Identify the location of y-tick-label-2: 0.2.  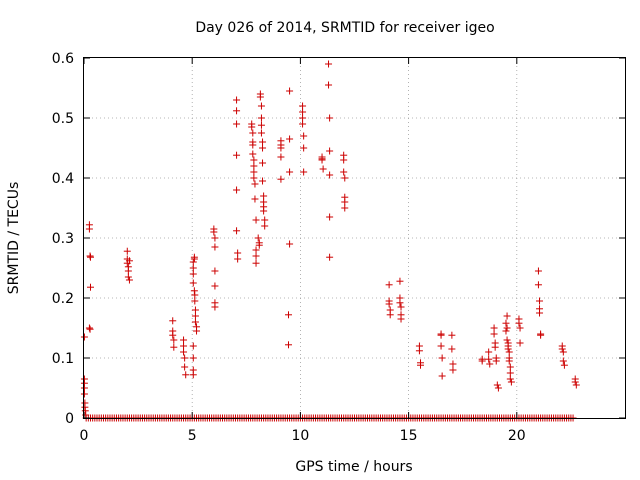
(63, 299).